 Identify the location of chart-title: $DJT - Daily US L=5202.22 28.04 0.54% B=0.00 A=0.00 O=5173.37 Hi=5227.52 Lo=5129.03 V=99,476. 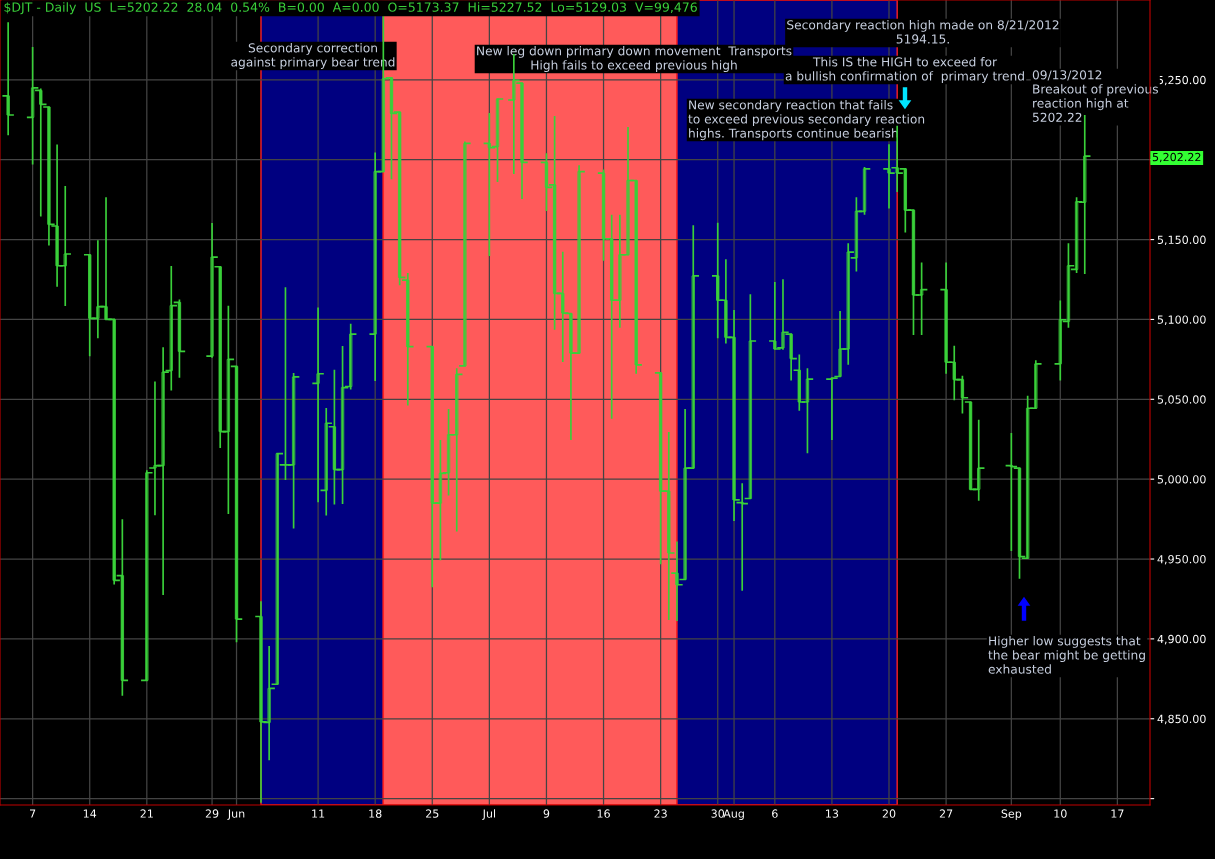
(350, 8).